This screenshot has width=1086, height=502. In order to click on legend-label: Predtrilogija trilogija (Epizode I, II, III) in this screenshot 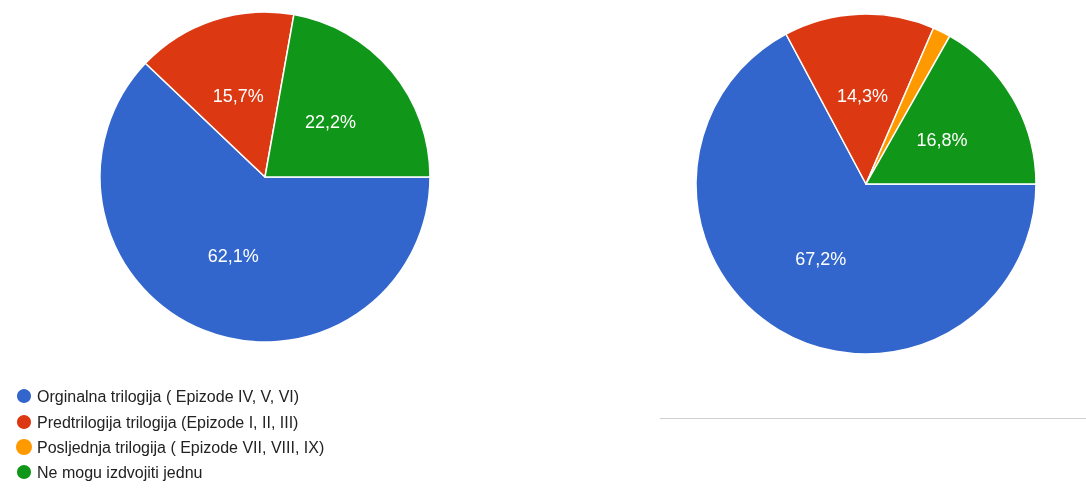, I will do `click(168, 422)`.